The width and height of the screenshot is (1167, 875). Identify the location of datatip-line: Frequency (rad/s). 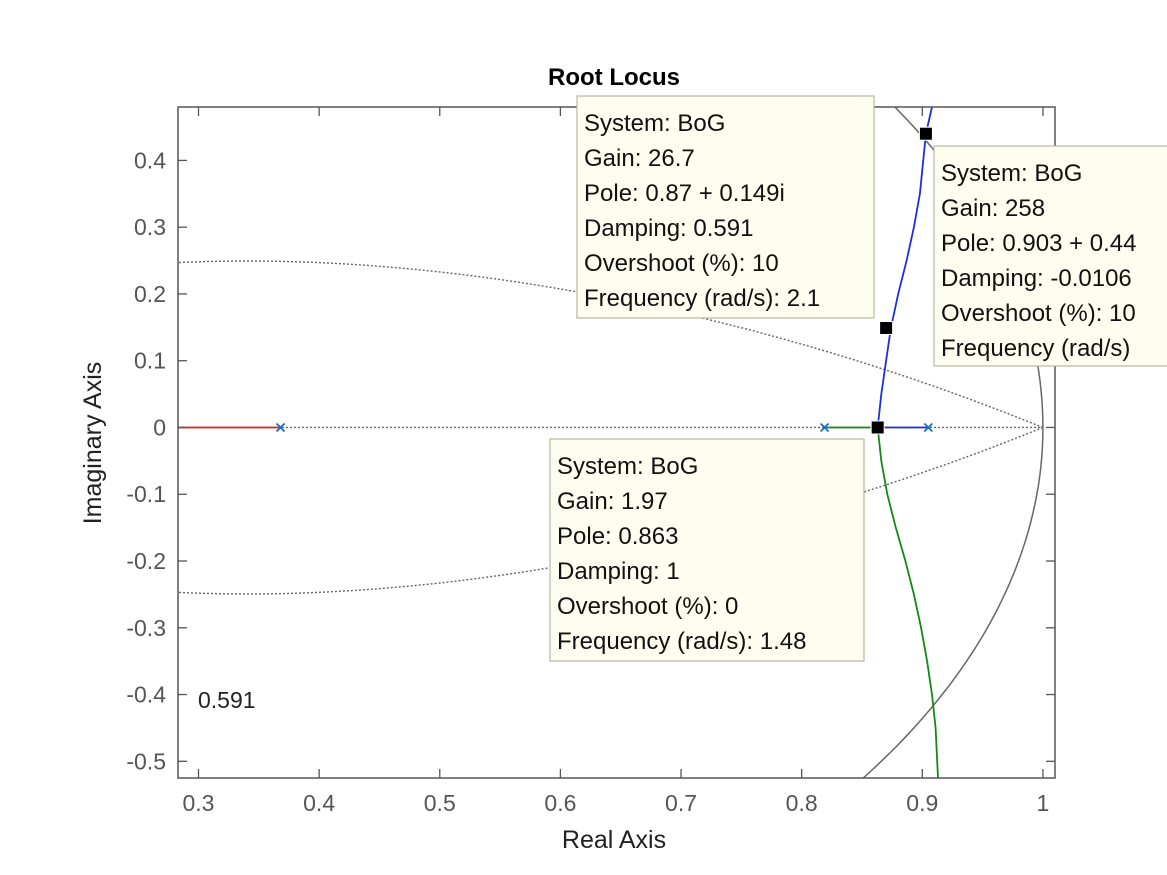
(1035, 348).